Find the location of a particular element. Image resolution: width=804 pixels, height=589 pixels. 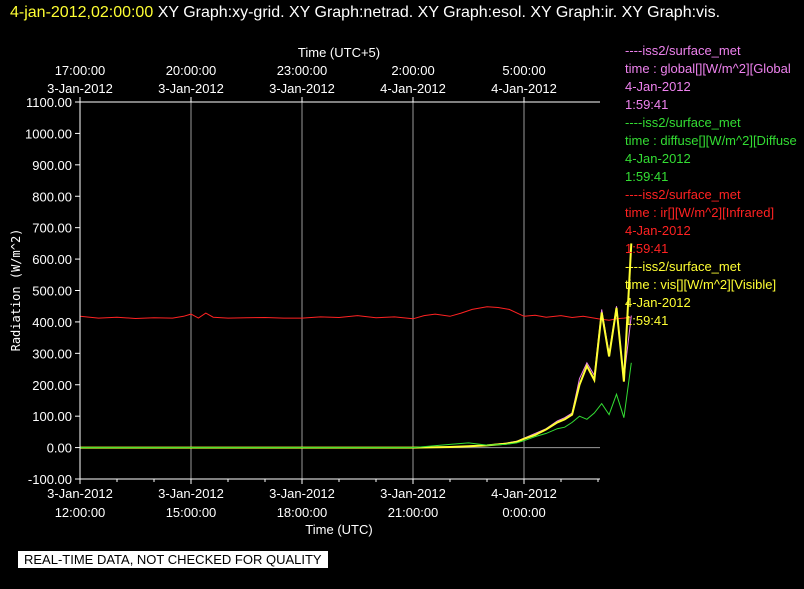

y-tick-label: 600.00 is located at coordinates (52, 259).